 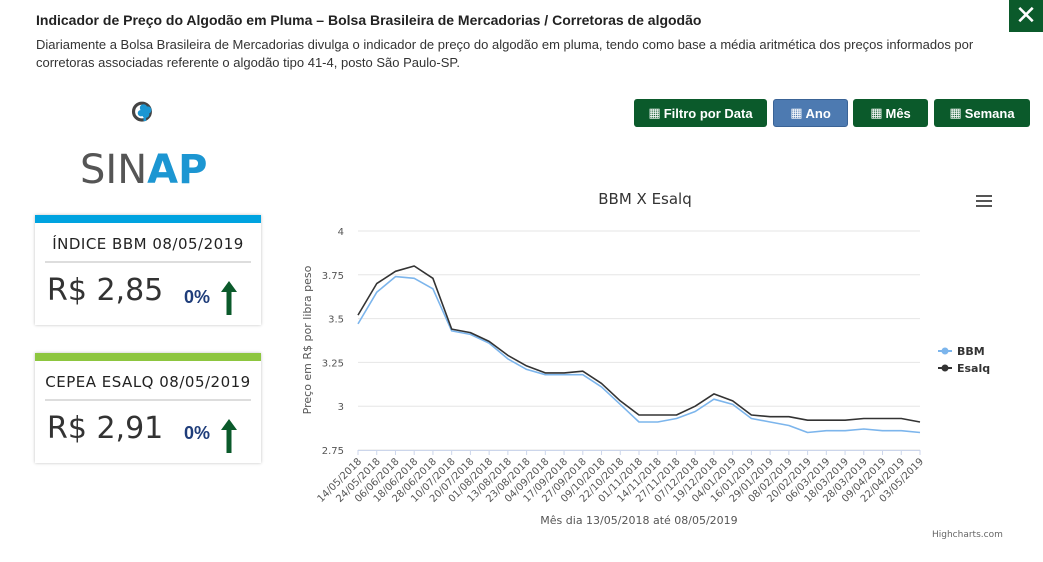 I want to click on esalq-index-card: CEPEA ESALQ 08/05/2019 R$ 2,91 0%, so click(x=148, y=408).